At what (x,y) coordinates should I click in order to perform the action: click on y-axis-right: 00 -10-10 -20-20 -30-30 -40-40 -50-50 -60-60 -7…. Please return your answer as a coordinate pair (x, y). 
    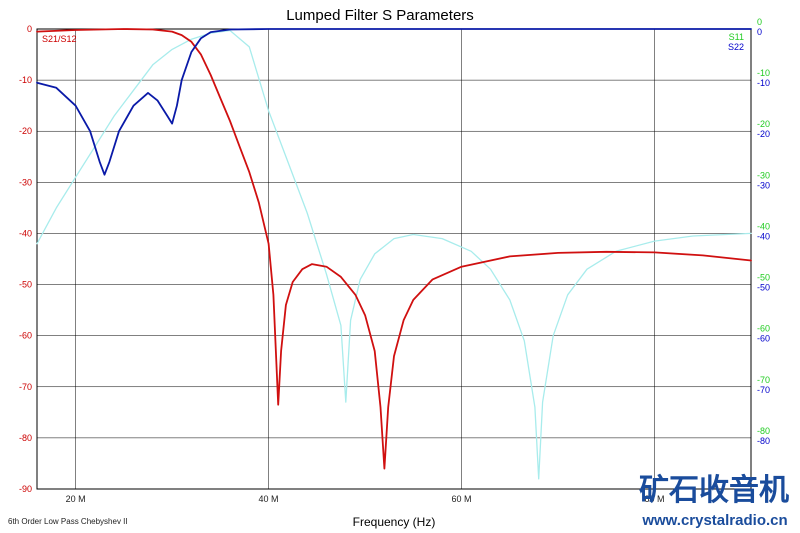
    Looking at the image, I should click on (763, 231).